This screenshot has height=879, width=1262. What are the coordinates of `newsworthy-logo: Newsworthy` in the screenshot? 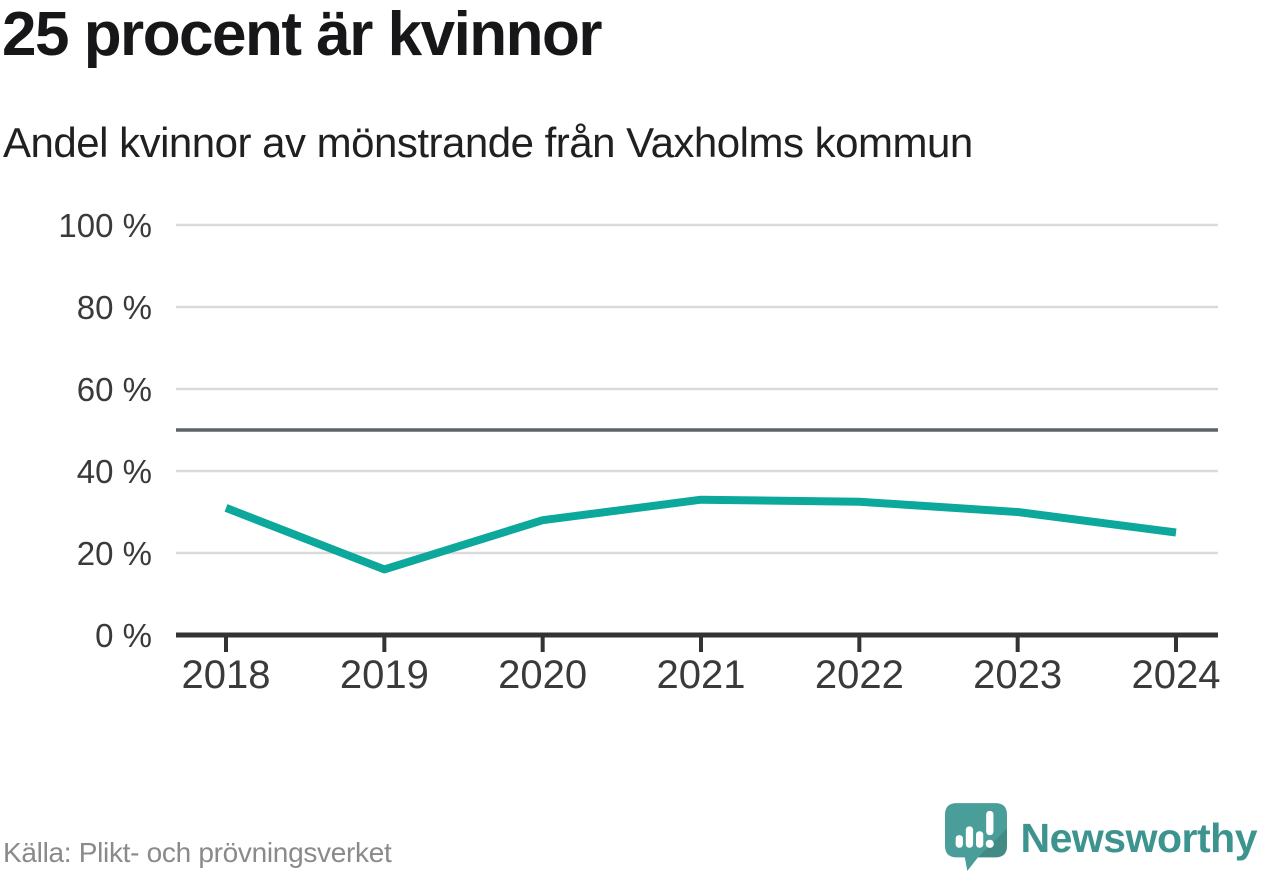 It's located at (1101, 838).